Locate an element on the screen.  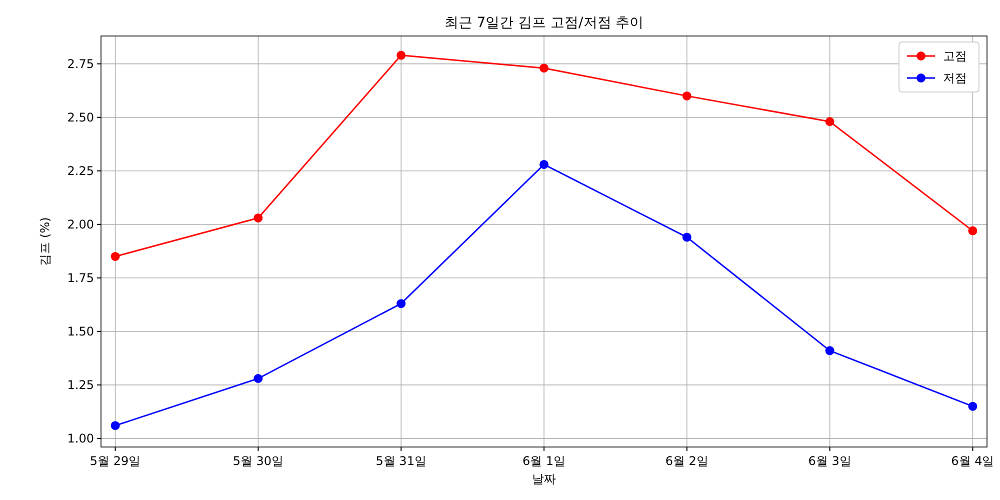
x-tick-label: 5월 31일 is located at coordinates (401, 461).